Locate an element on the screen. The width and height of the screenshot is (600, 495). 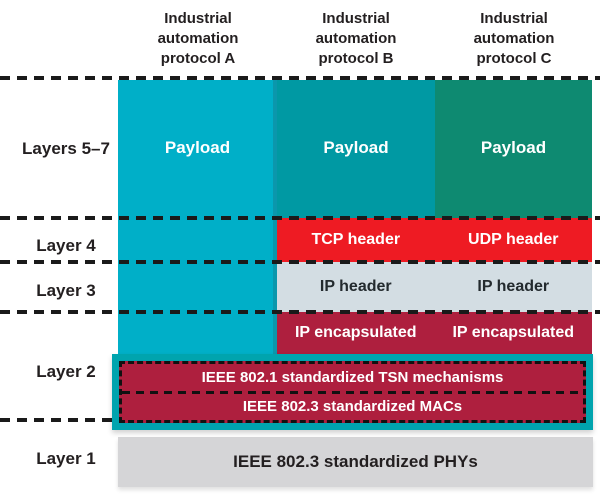
phys-label: IEEE 802.3 standardized PHYs is located at coordinates (355, 461).